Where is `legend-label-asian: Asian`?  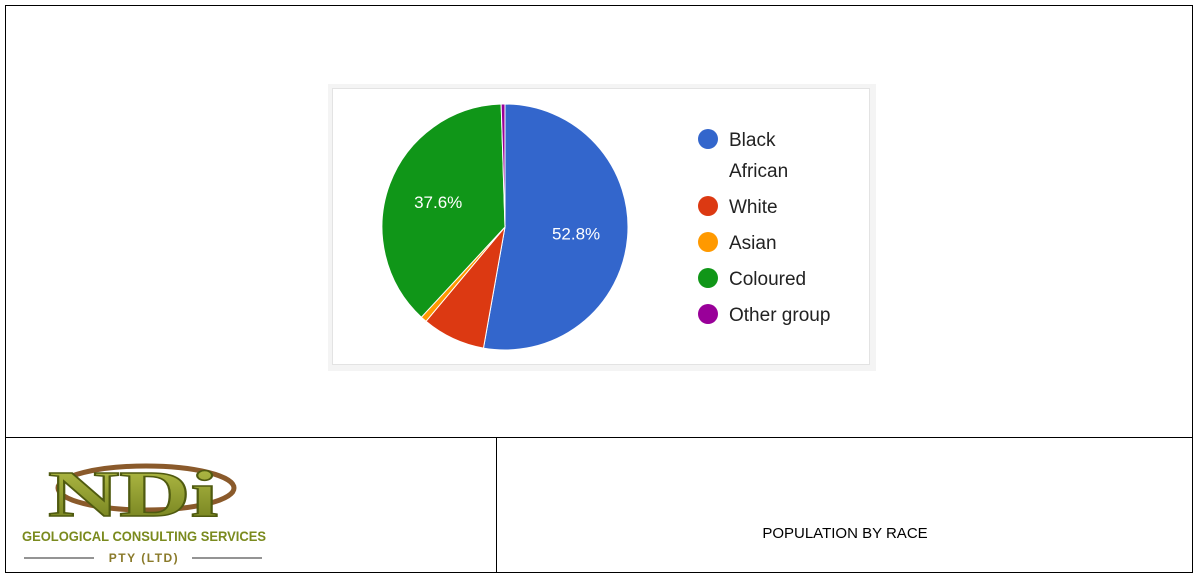 legend-label-asian: Asian is located at coordinates (753, 243).